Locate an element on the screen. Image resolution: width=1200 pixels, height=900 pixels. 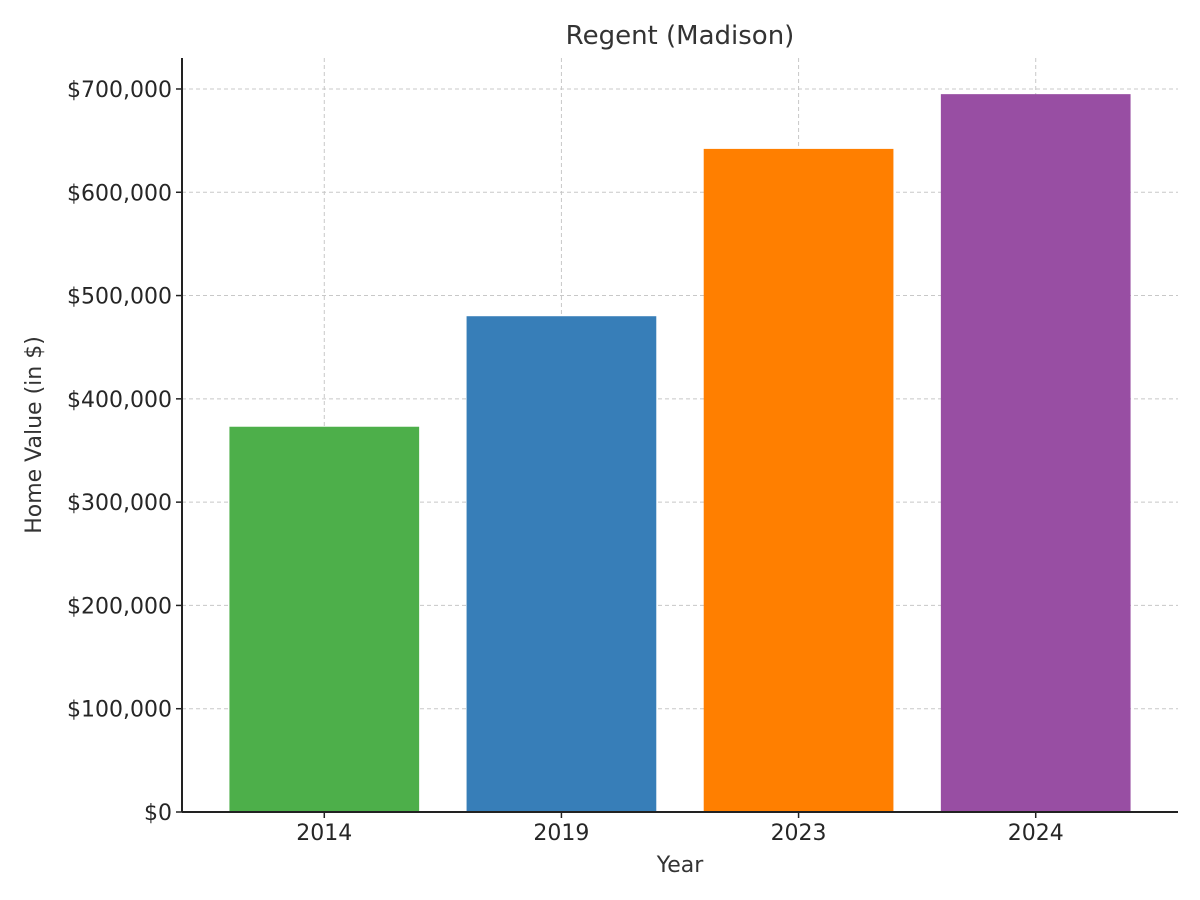
y-tick-label: $300,000 is located at coordinates (119, 503).